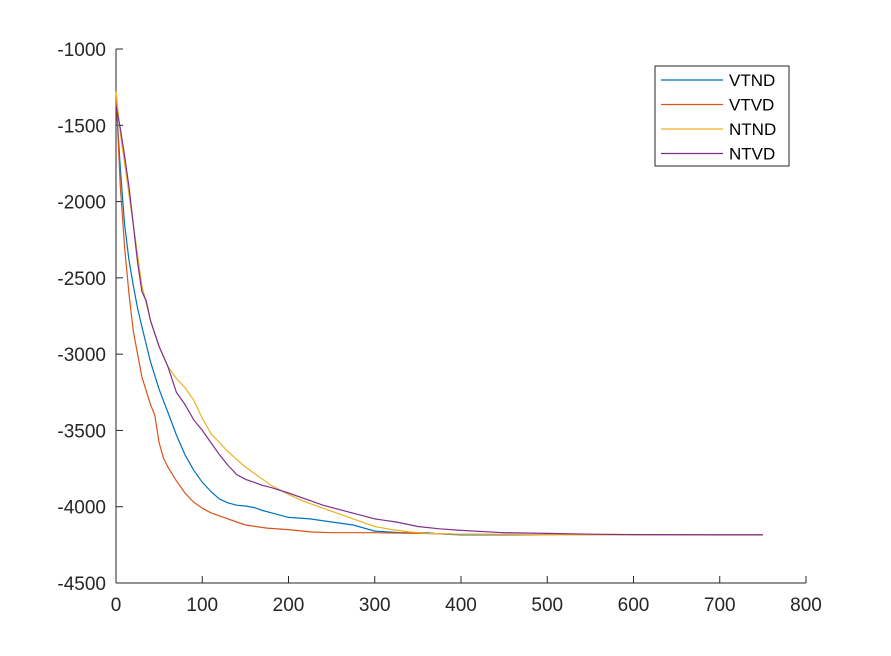 The image size is (891, 656). I want to click on legend-box, so click(722, 116).